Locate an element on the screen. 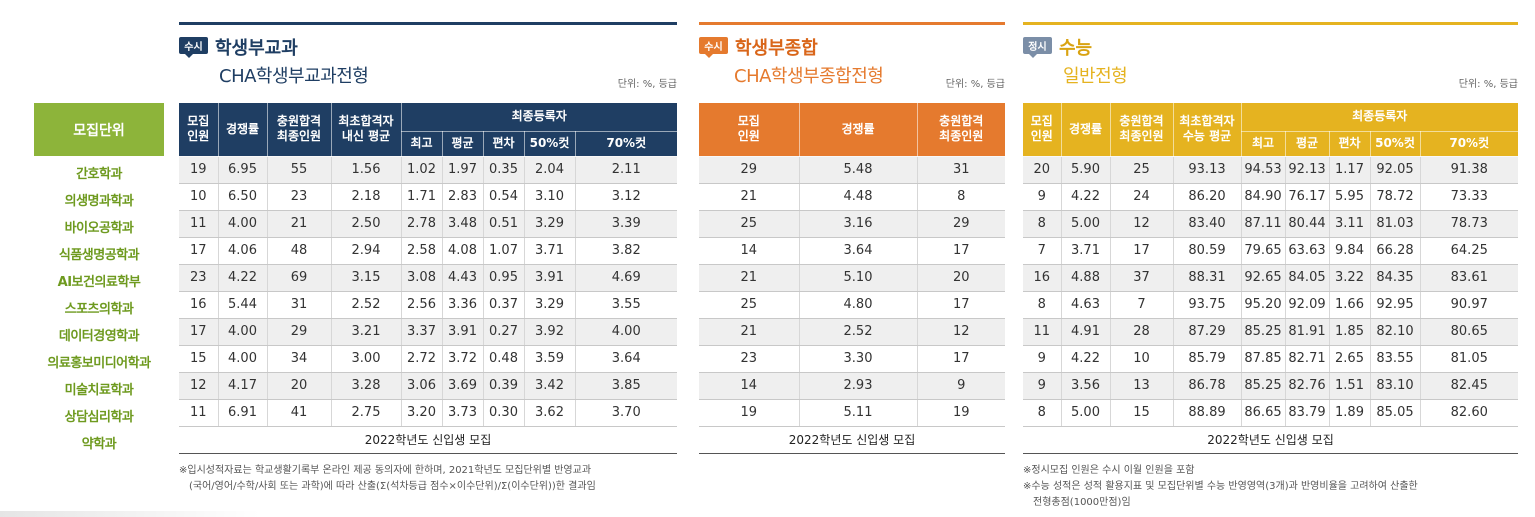 This screenshot has height=517, width=1535. table-row: 7 3.71 17 80.59 79.65 63.63 9.84 66.28 64.25 is located at coordinates (1270, 251).